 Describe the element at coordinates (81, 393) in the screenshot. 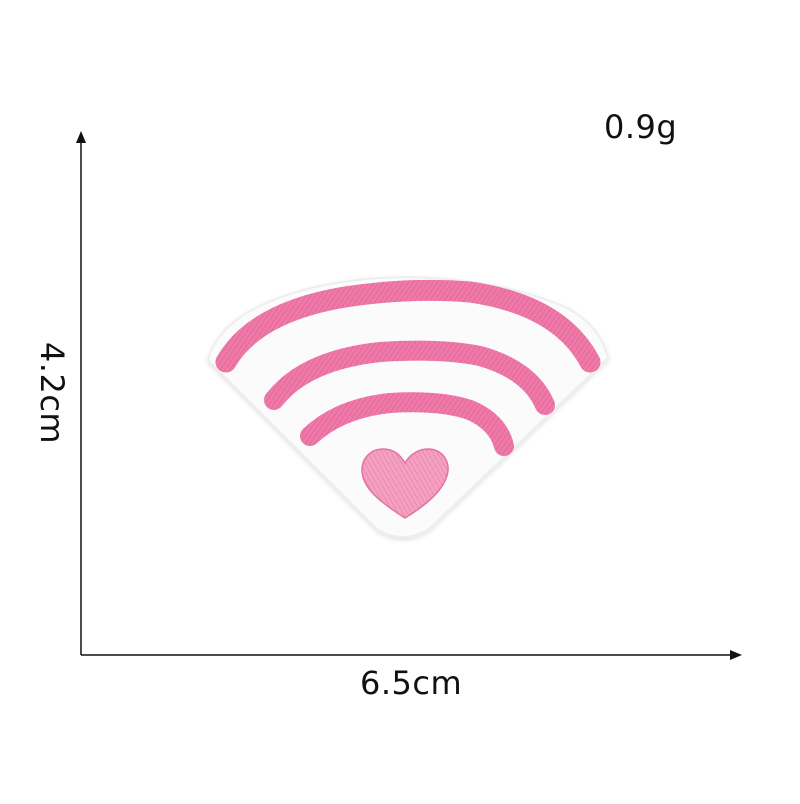

I see `height-arrow` at that location.